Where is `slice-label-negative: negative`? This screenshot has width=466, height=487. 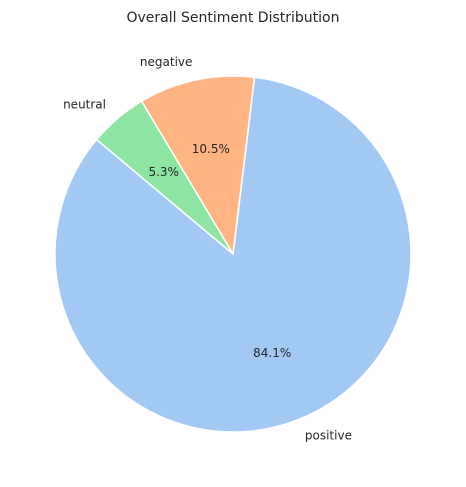 slice-label-negative: negative is located at coordinates (166, 62).